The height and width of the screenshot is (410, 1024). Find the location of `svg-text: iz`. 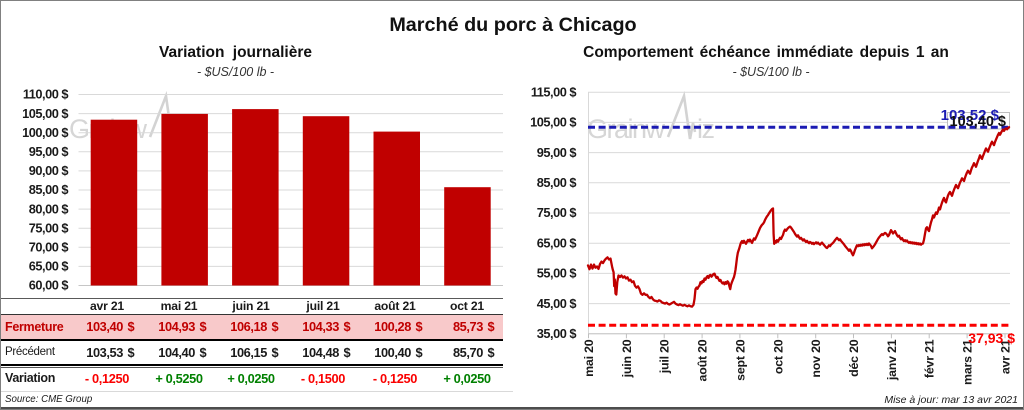

svg-text: iz is located at coordinates (705, 129).